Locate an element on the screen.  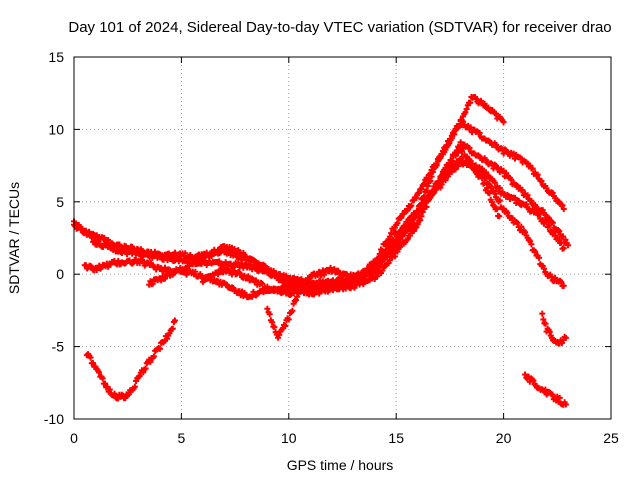
x-tick-label: 15 is located at coordinates (396, 438).